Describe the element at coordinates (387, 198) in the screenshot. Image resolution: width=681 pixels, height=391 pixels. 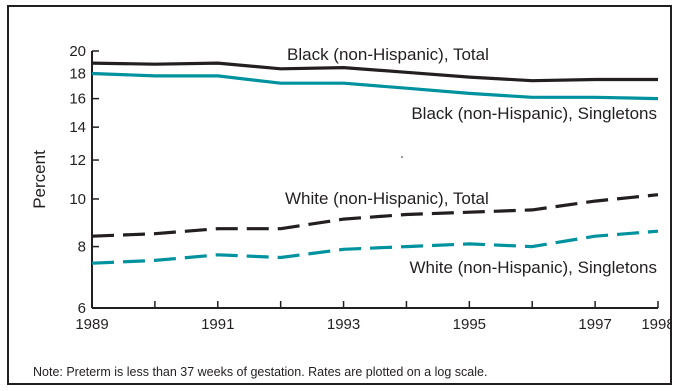
I see `series-label: White (non-Hispanic), Total` at that location.